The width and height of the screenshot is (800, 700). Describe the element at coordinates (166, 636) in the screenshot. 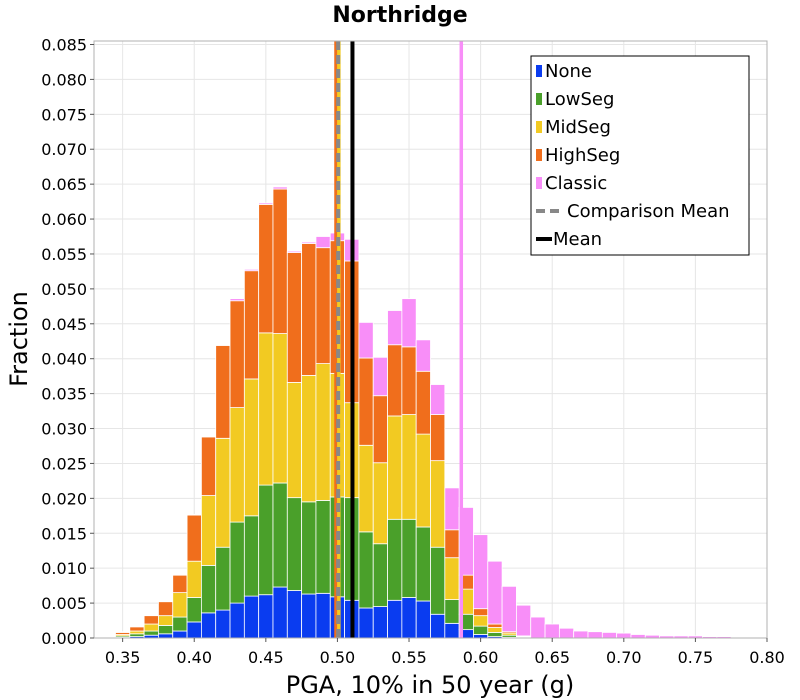

I see `bar-none-0.38` at that location.